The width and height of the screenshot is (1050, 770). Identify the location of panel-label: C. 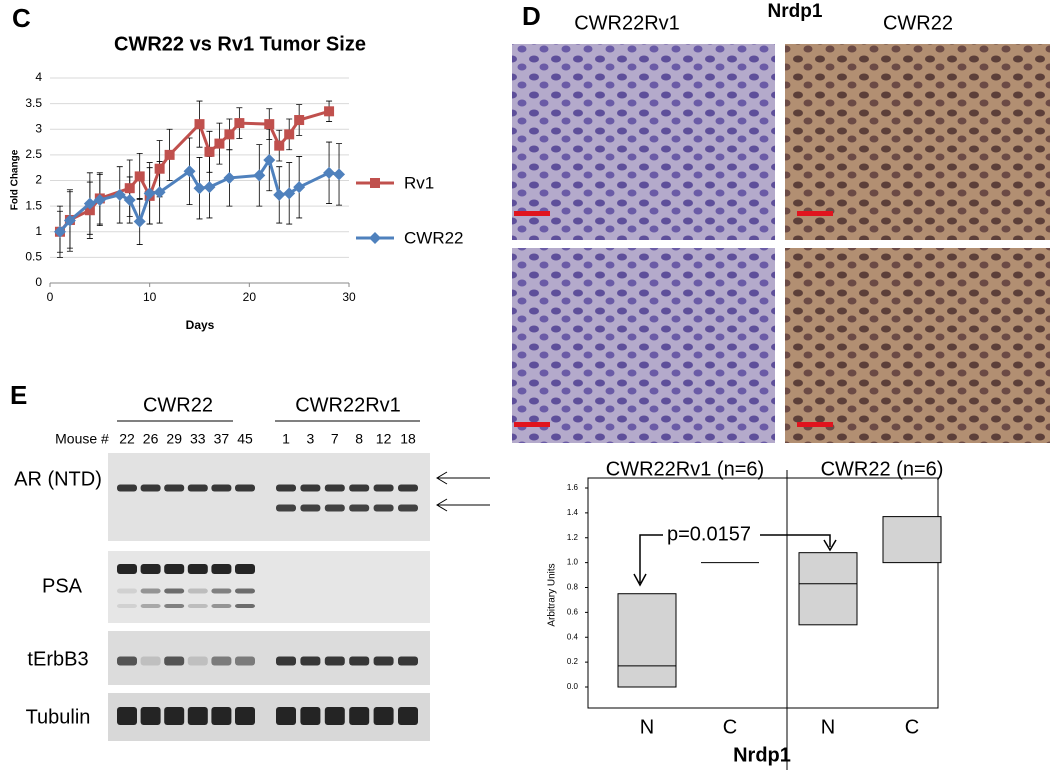
(21, 18).